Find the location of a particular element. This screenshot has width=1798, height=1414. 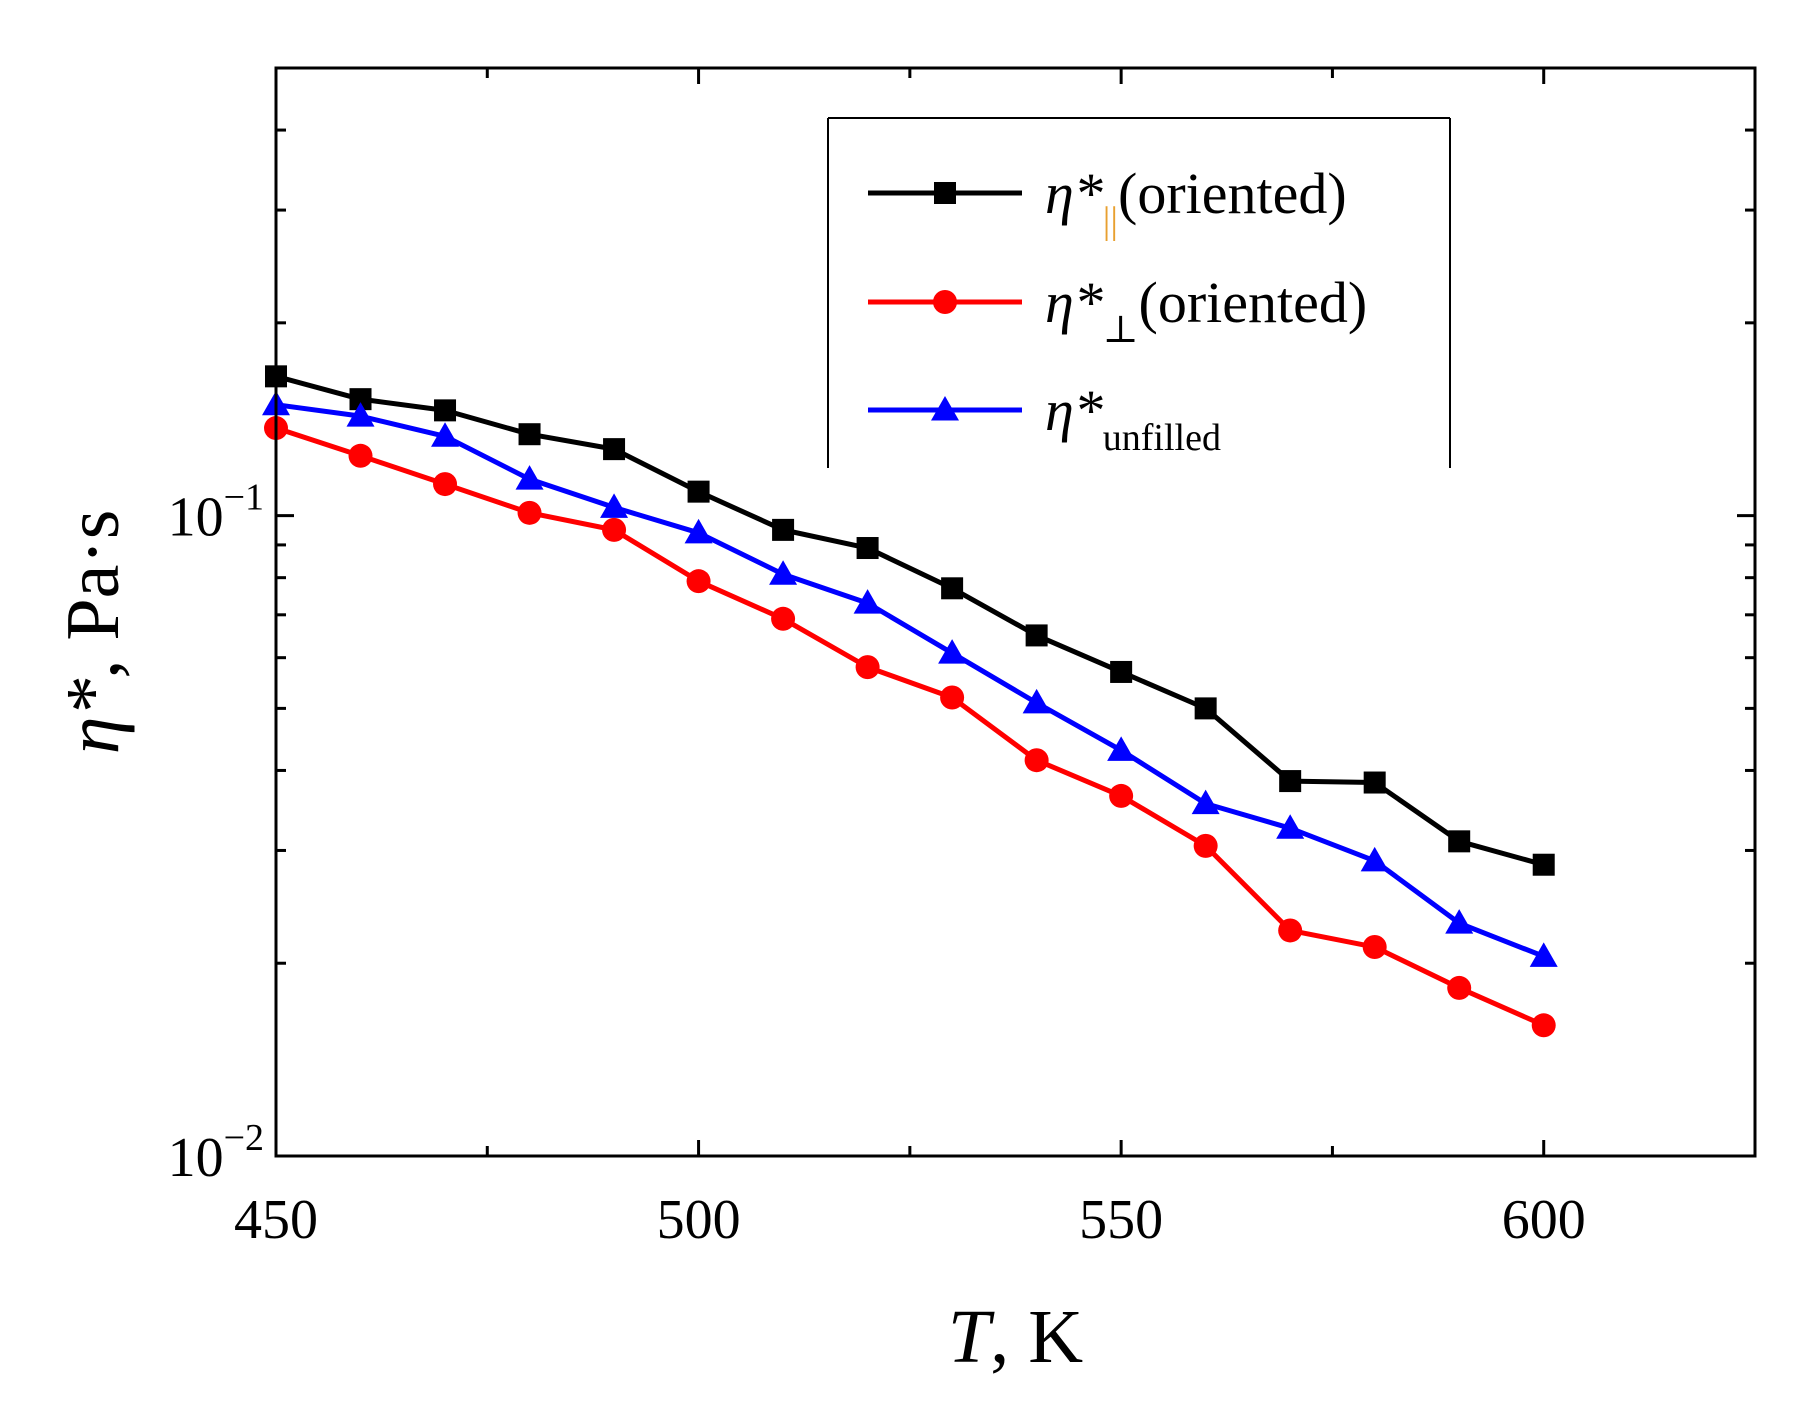

legend-item: η*||(oriented) is located at coordinates (1107, 201).